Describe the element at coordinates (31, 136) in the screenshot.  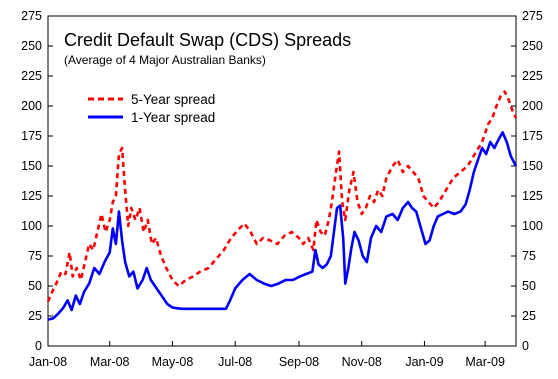
I see `y-tick-label-left: 175` at that location.